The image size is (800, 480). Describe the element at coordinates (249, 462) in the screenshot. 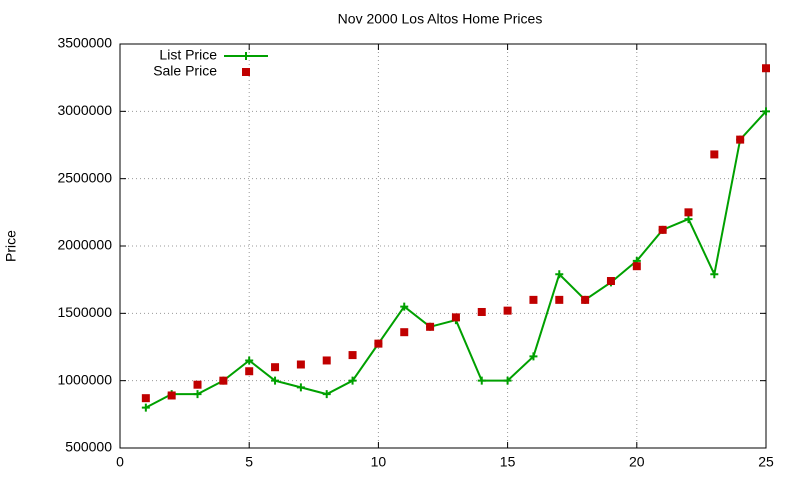

I see `x-tick-label: 5` at that location.